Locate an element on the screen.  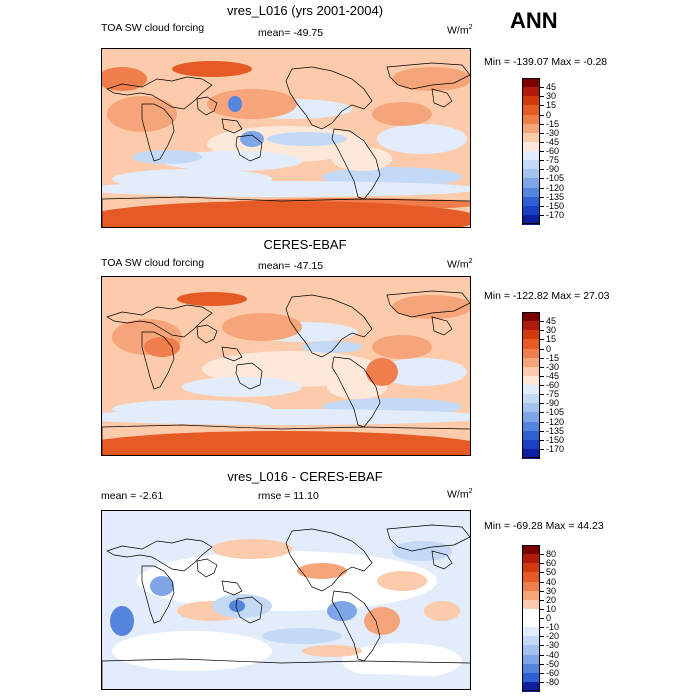
panel-1-minmax: Min = -139.07 Max = -0.28 is located at coordinates (546, 62).